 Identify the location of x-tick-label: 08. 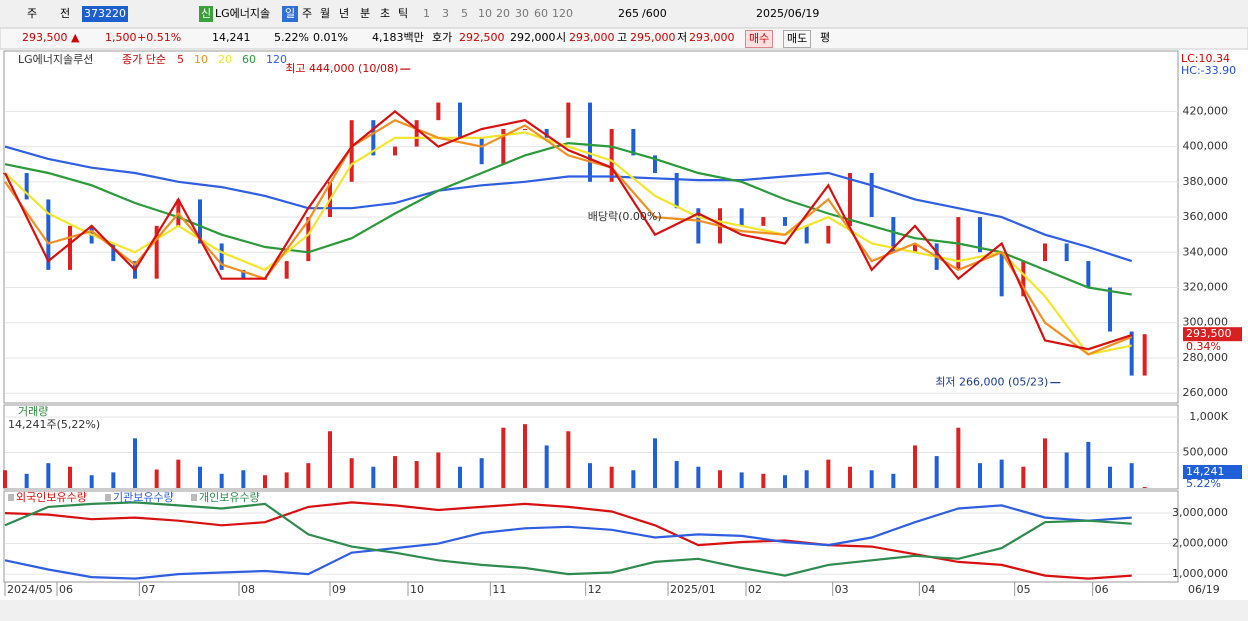
(248, 589).